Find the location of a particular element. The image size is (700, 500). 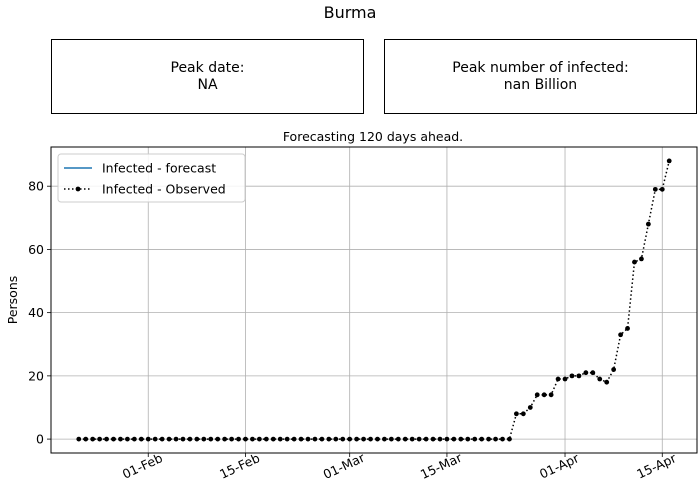

legend-box is located at coordinates (151, 178).